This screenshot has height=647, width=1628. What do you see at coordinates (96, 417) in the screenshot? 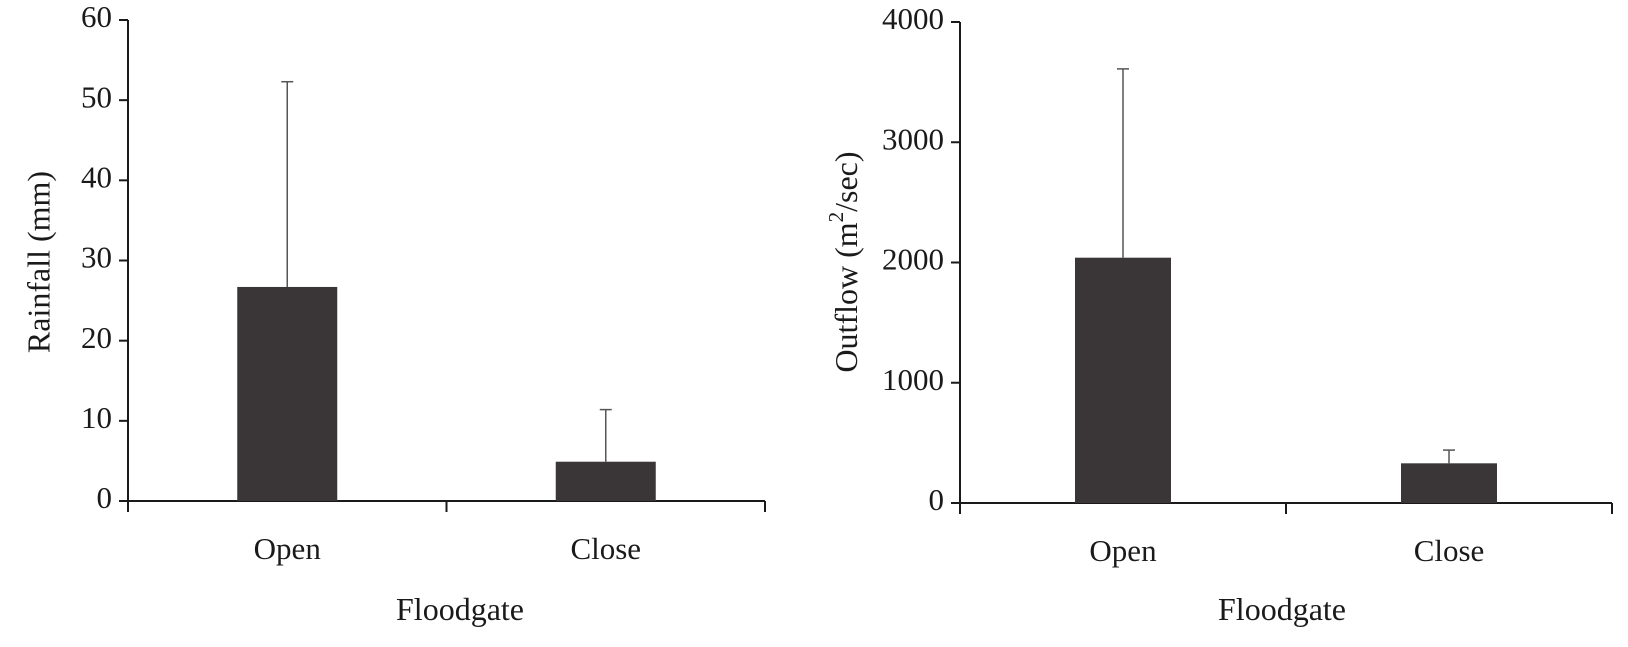
I see `rainfall-y-tick-label: 10` at bounding box center [96, 417].